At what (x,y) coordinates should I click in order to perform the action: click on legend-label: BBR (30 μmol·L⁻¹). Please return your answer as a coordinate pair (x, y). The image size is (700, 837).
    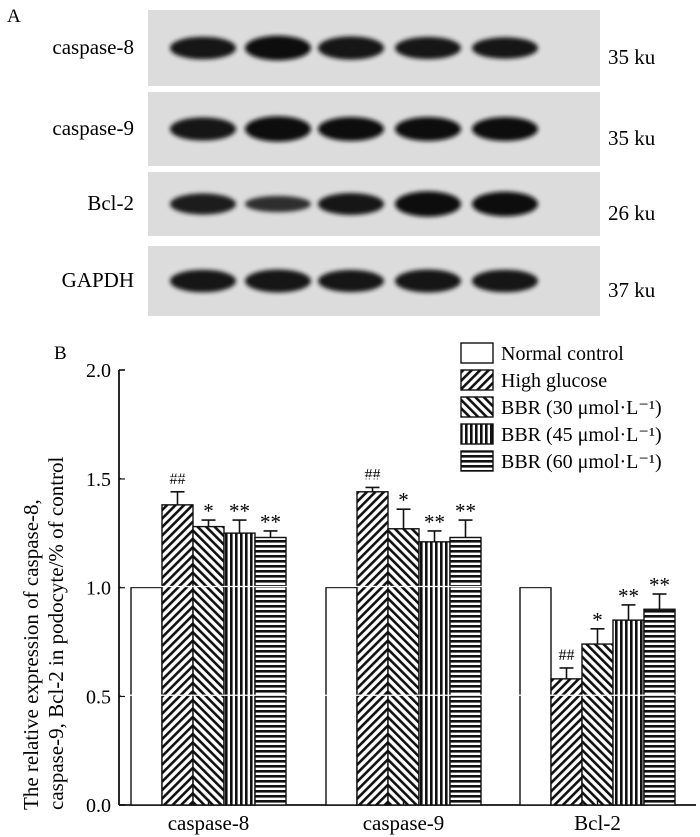
    Looking at the image, I should click on (581, 408).